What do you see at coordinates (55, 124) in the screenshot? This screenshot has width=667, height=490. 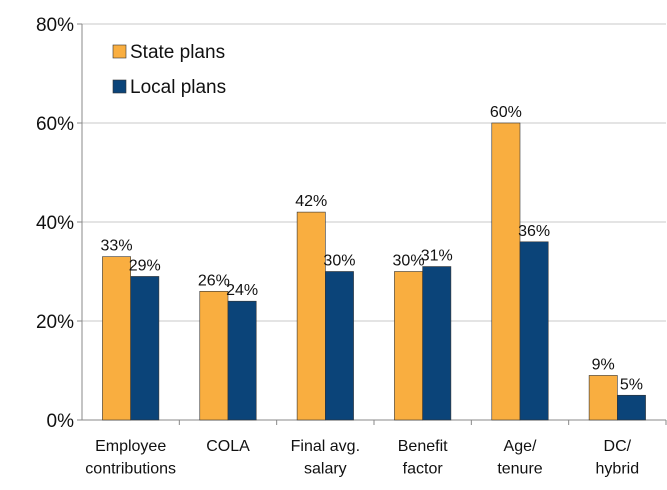 I see `y-tick-label: 60%` at bounding box center [55, 124].